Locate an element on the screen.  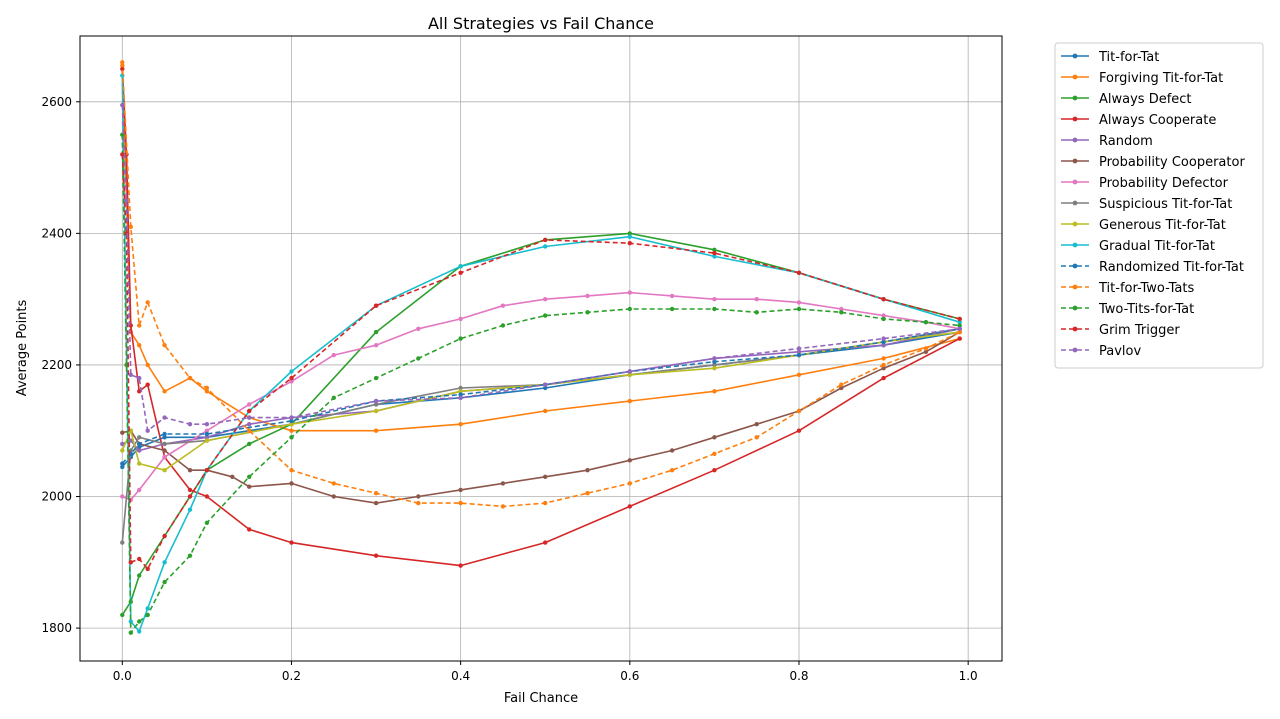
legend-item: Grim Trigger is located at coordinates (1120, 330).